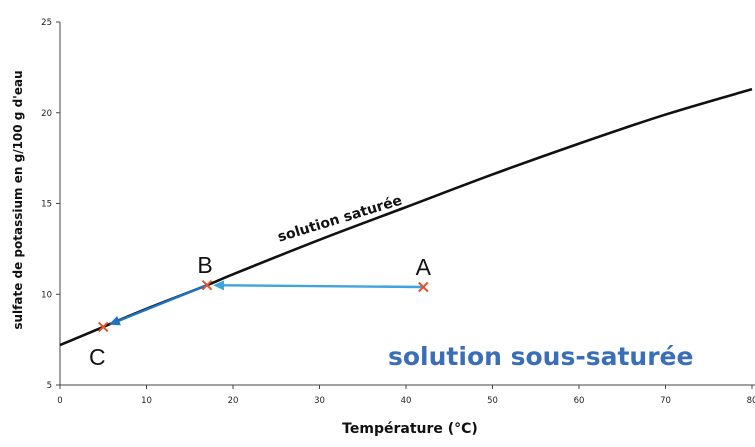  Describe the element at coordinates (46, 114) in the screenshot. I see `y-tick-label: 20` at that location.